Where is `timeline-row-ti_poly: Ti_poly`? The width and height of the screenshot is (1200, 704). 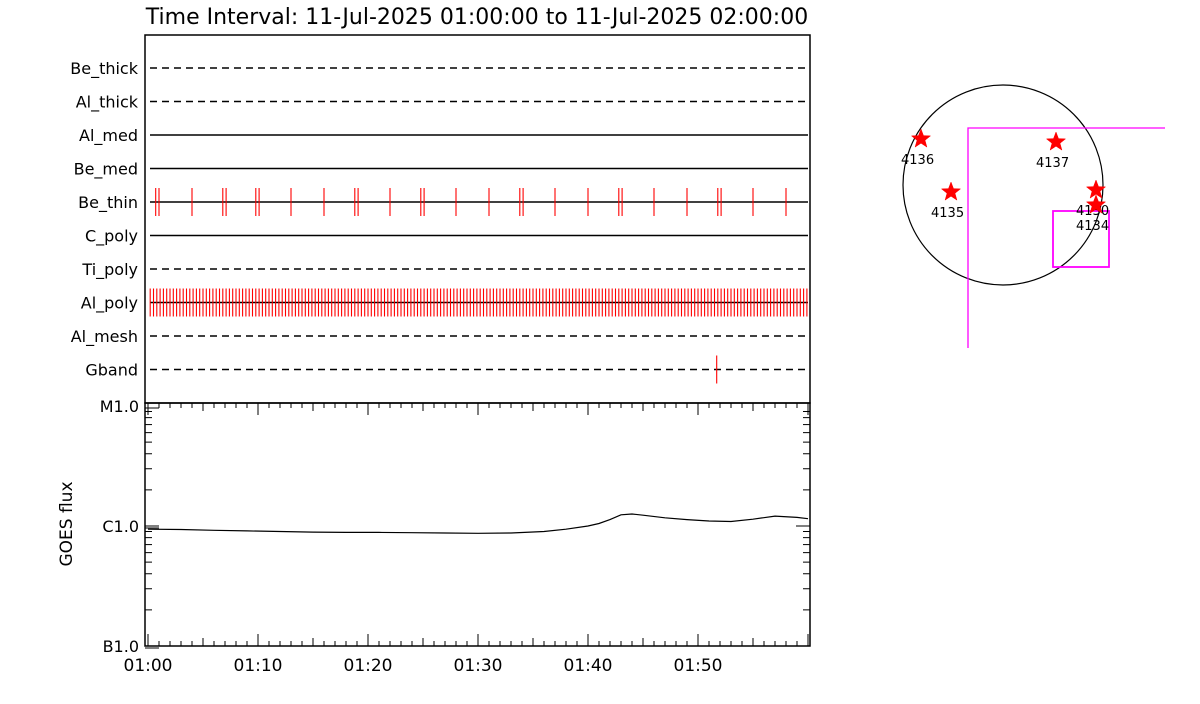 timeline-row-ti_poly: Ti_poly is located at coordinates (444, 270).